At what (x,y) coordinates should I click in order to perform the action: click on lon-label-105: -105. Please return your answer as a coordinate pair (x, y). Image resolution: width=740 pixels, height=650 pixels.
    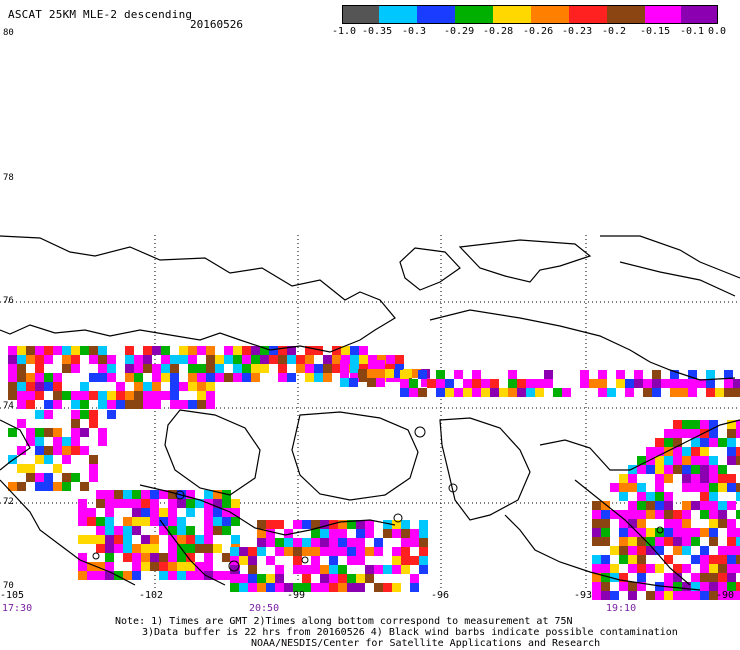
    Looking at the image, I should click on (12, 595).